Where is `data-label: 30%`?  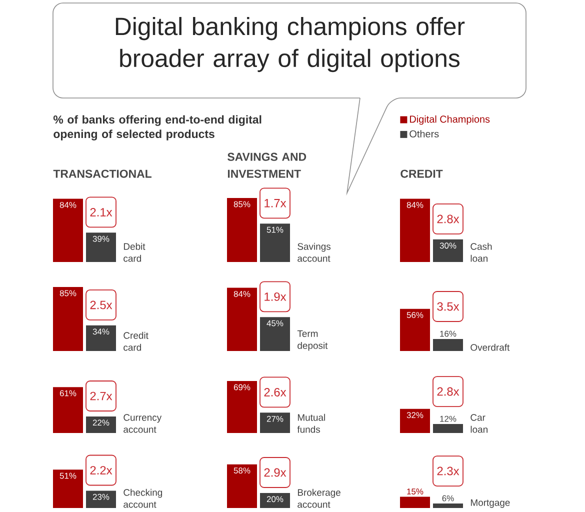 data-label: 30% is located at coordinates (448, 245).